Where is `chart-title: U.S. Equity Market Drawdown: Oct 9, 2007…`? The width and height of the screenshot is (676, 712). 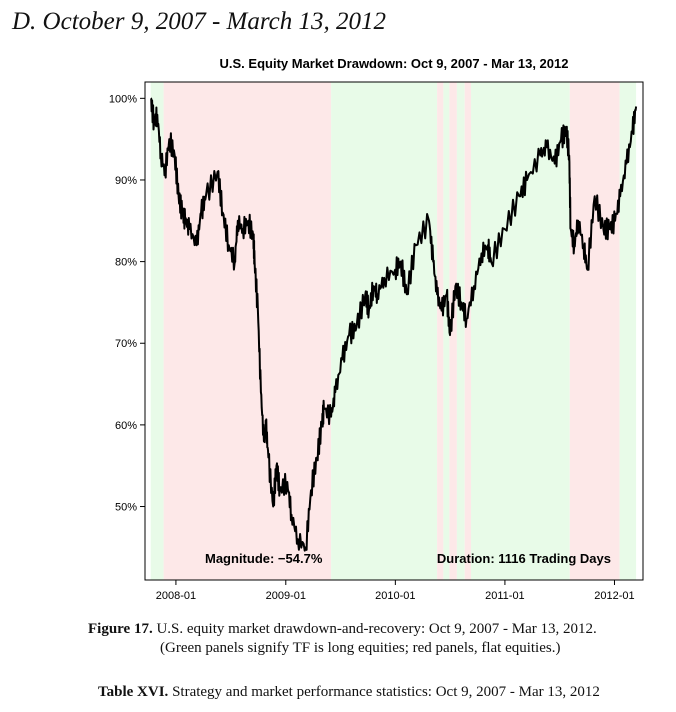
chart-title: U.S. Equity Market Drawdown: Oct 9, 2007… is located at coordinates (394, 63).